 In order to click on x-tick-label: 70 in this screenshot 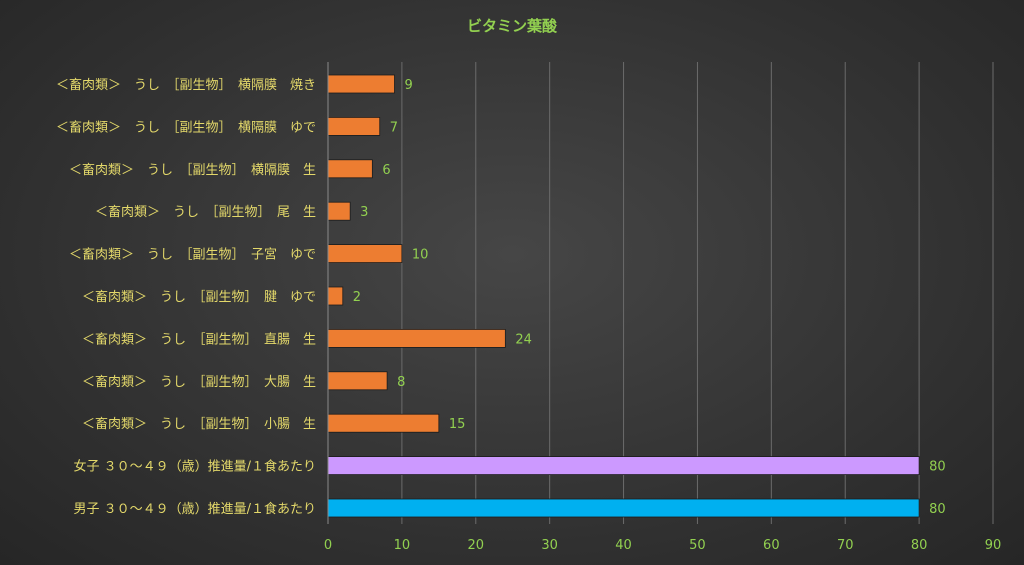, I will do `click(845, 545)`.